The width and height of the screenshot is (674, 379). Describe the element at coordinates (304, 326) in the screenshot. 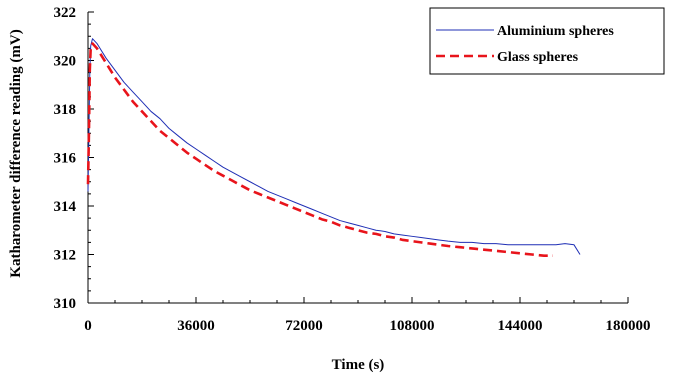

I see `x-tick-label: 72000` at that location.